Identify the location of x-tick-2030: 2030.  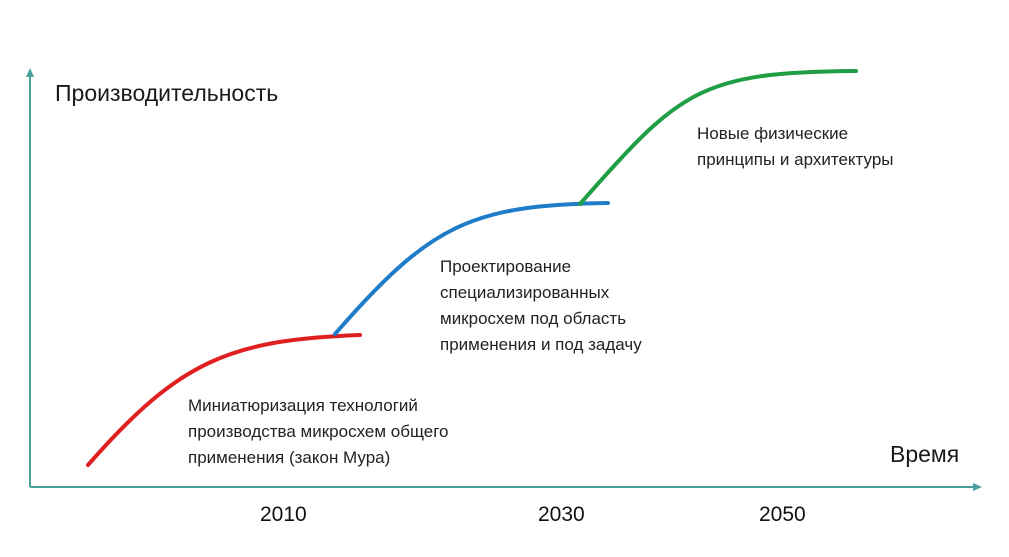
(561, 514).